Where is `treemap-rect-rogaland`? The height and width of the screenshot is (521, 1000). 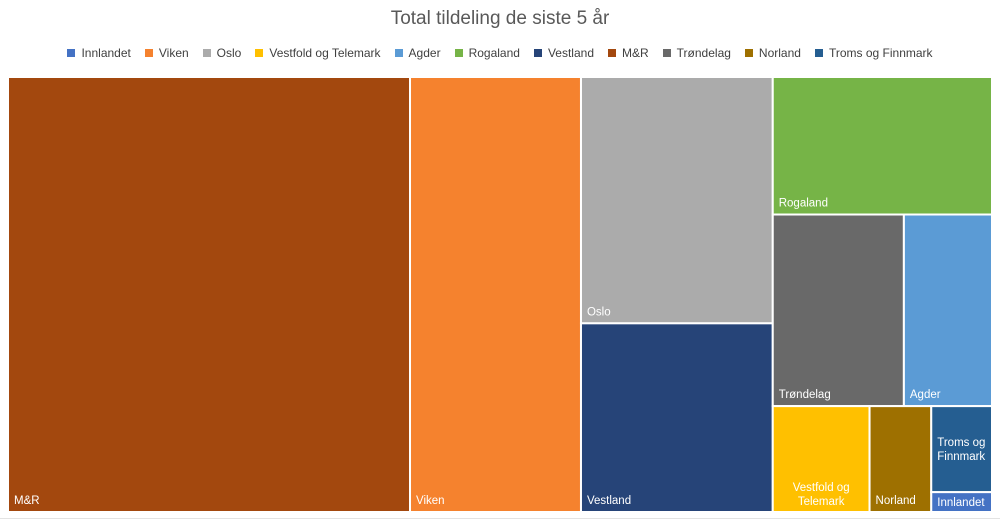
treemap-rect-rogaland is located at coordinates (882, 146).